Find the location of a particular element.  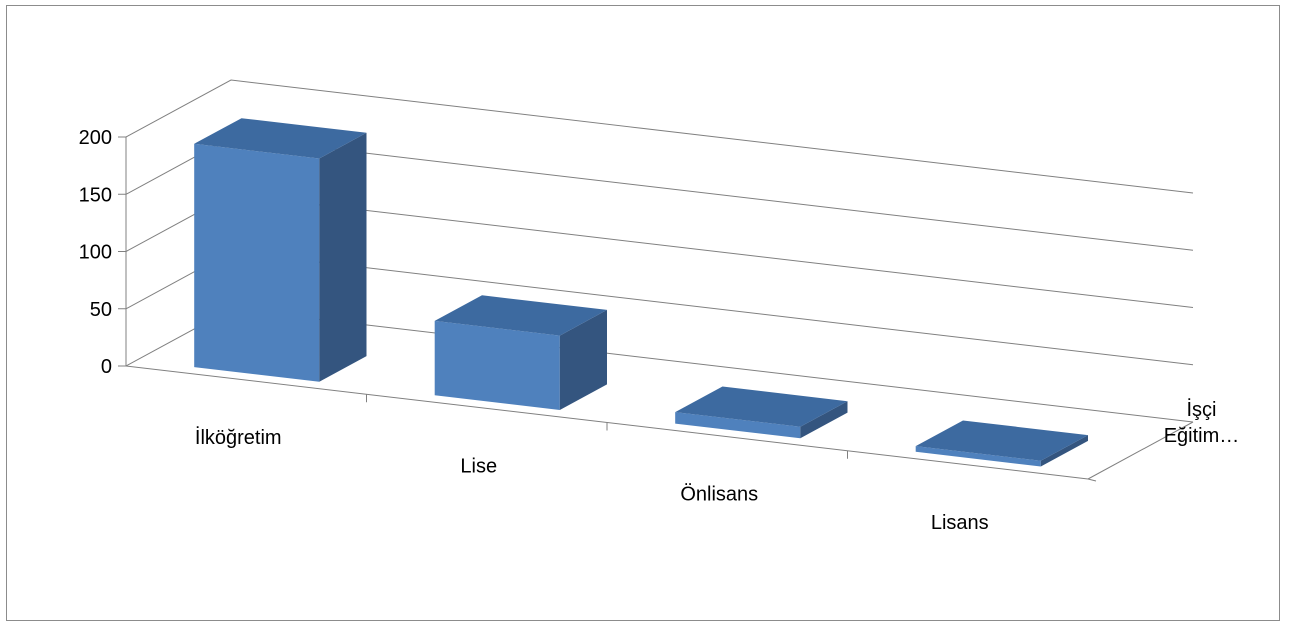

category-label: İlköğretim is located at coordinates (238, 437).